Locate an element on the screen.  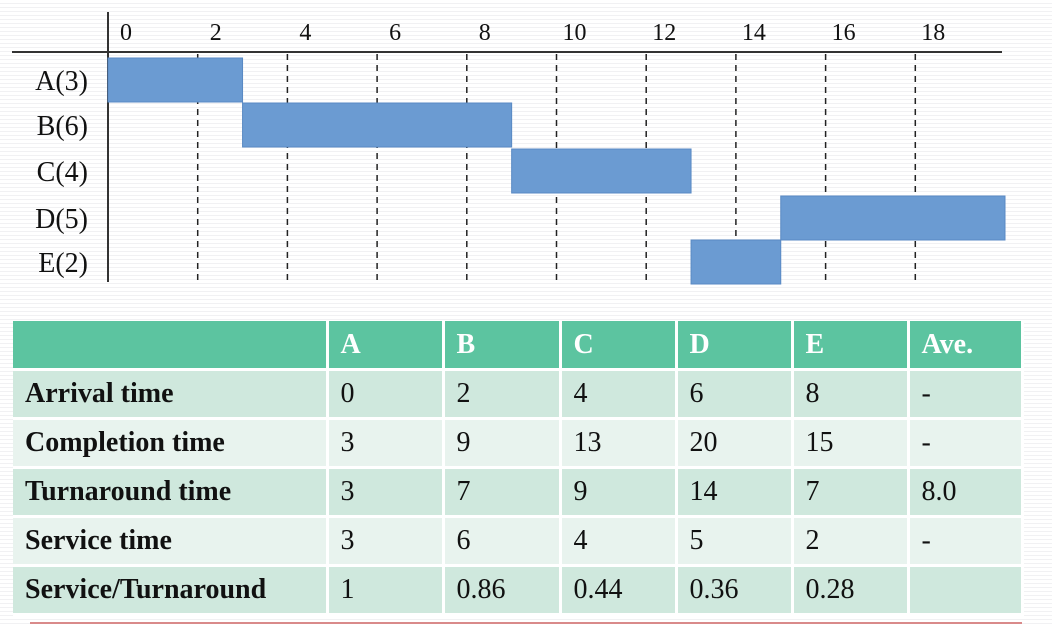
table-cell: 5 is located at coordinates (735, 541).